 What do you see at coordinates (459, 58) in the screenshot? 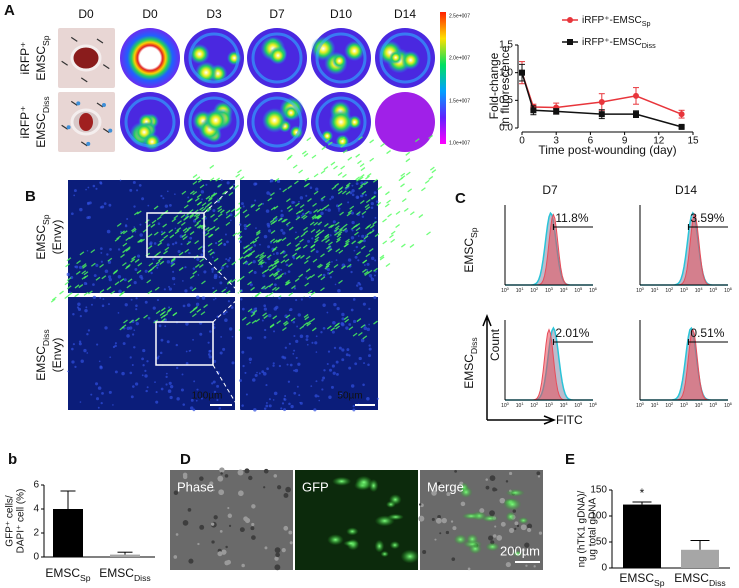
I see `colorbar-label: 2.0e+007` at bounding box center [459, 58].